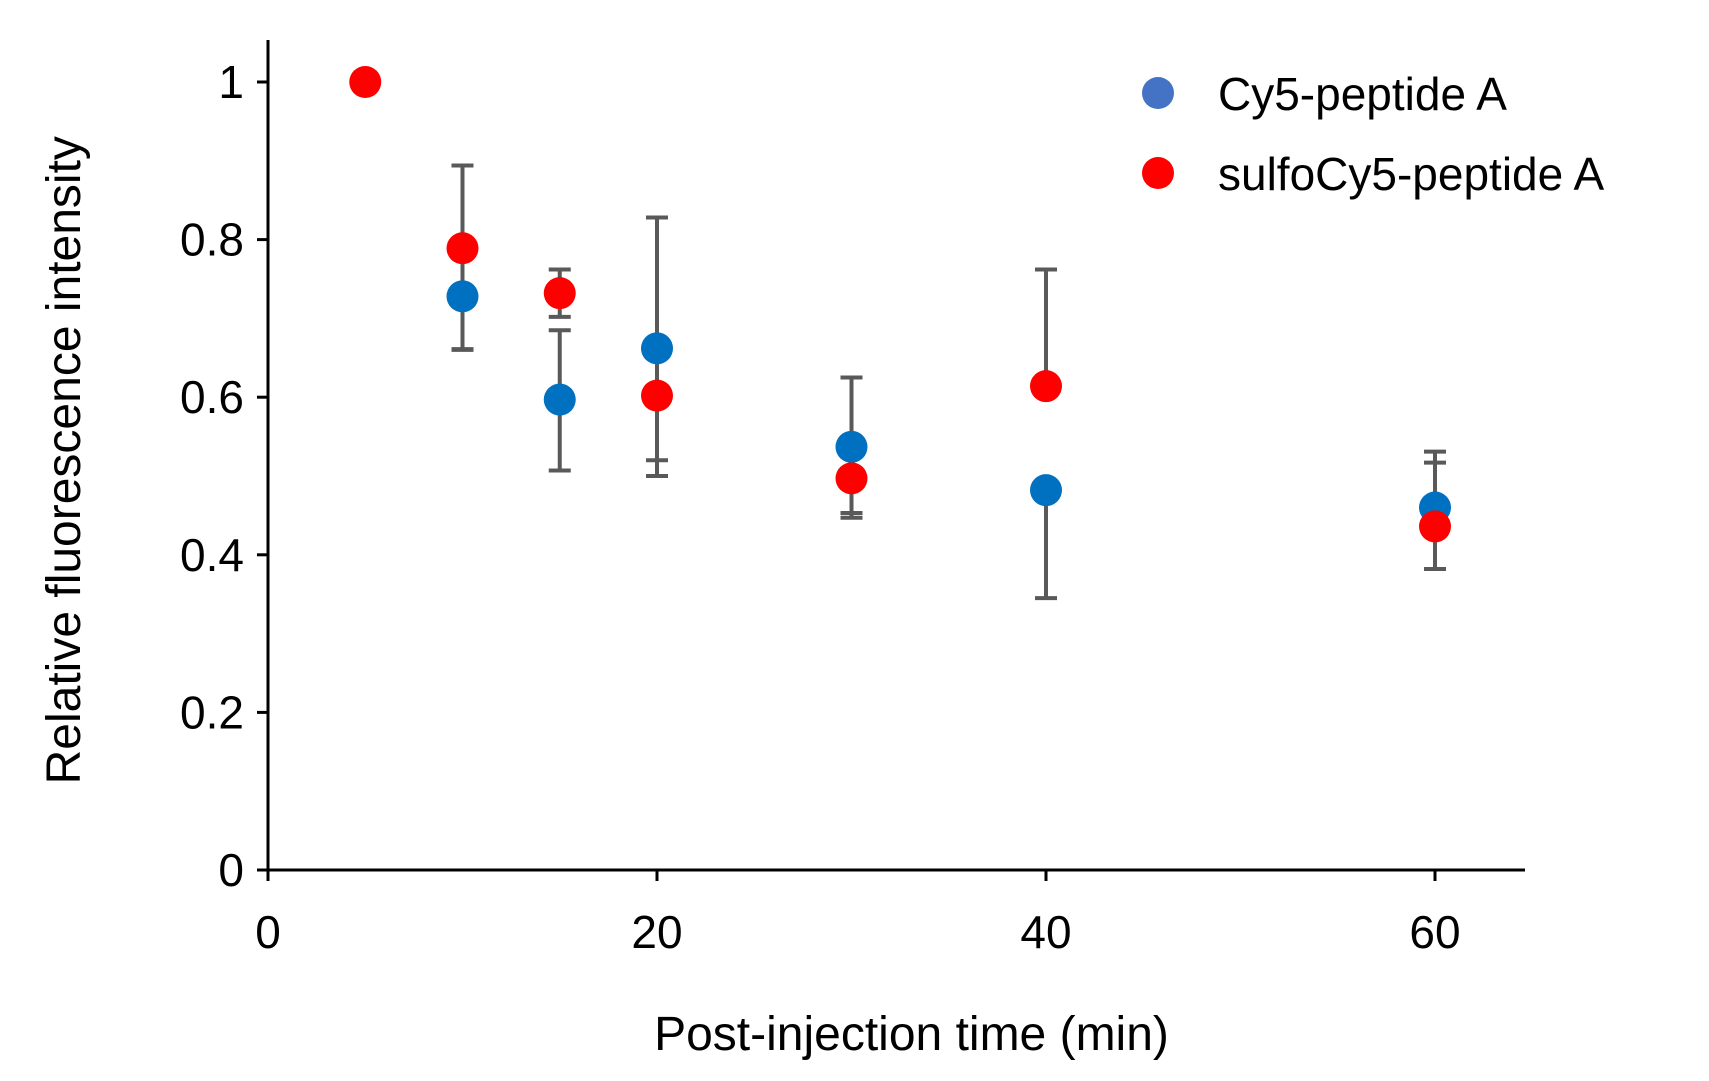 The width and height of the screenshot is (1709, 1081). I want to click on y-tick-label: 0.8, so click(212, 240).